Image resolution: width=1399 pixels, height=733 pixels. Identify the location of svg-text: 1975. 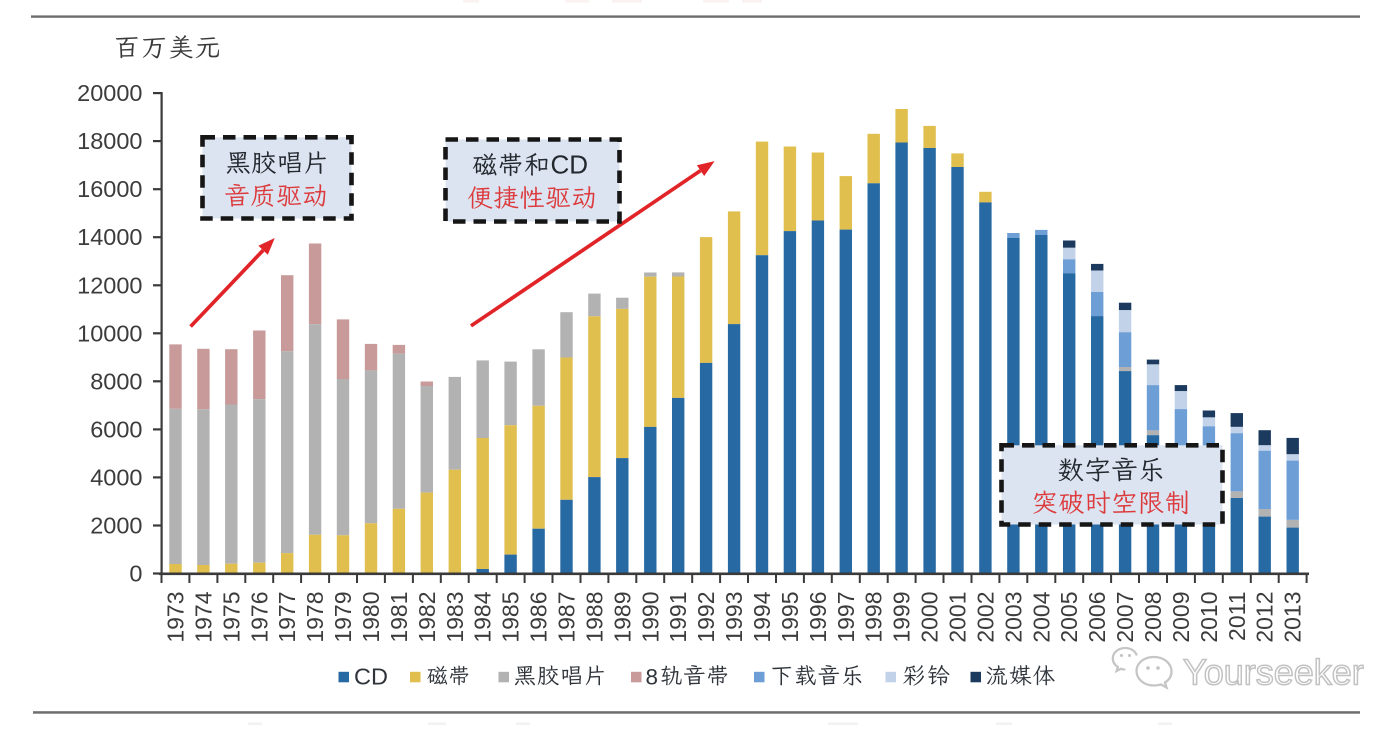
(231, 617).